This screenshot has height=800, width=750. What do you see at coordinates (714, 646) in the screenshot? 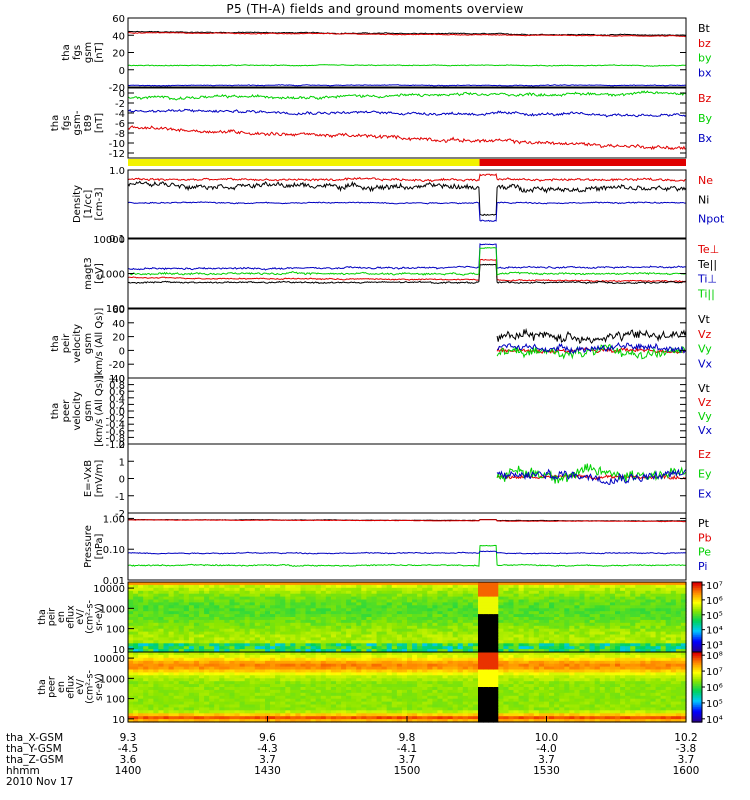
I see `colorbar-tick-label: 10³` at bounding box center [714, 646].